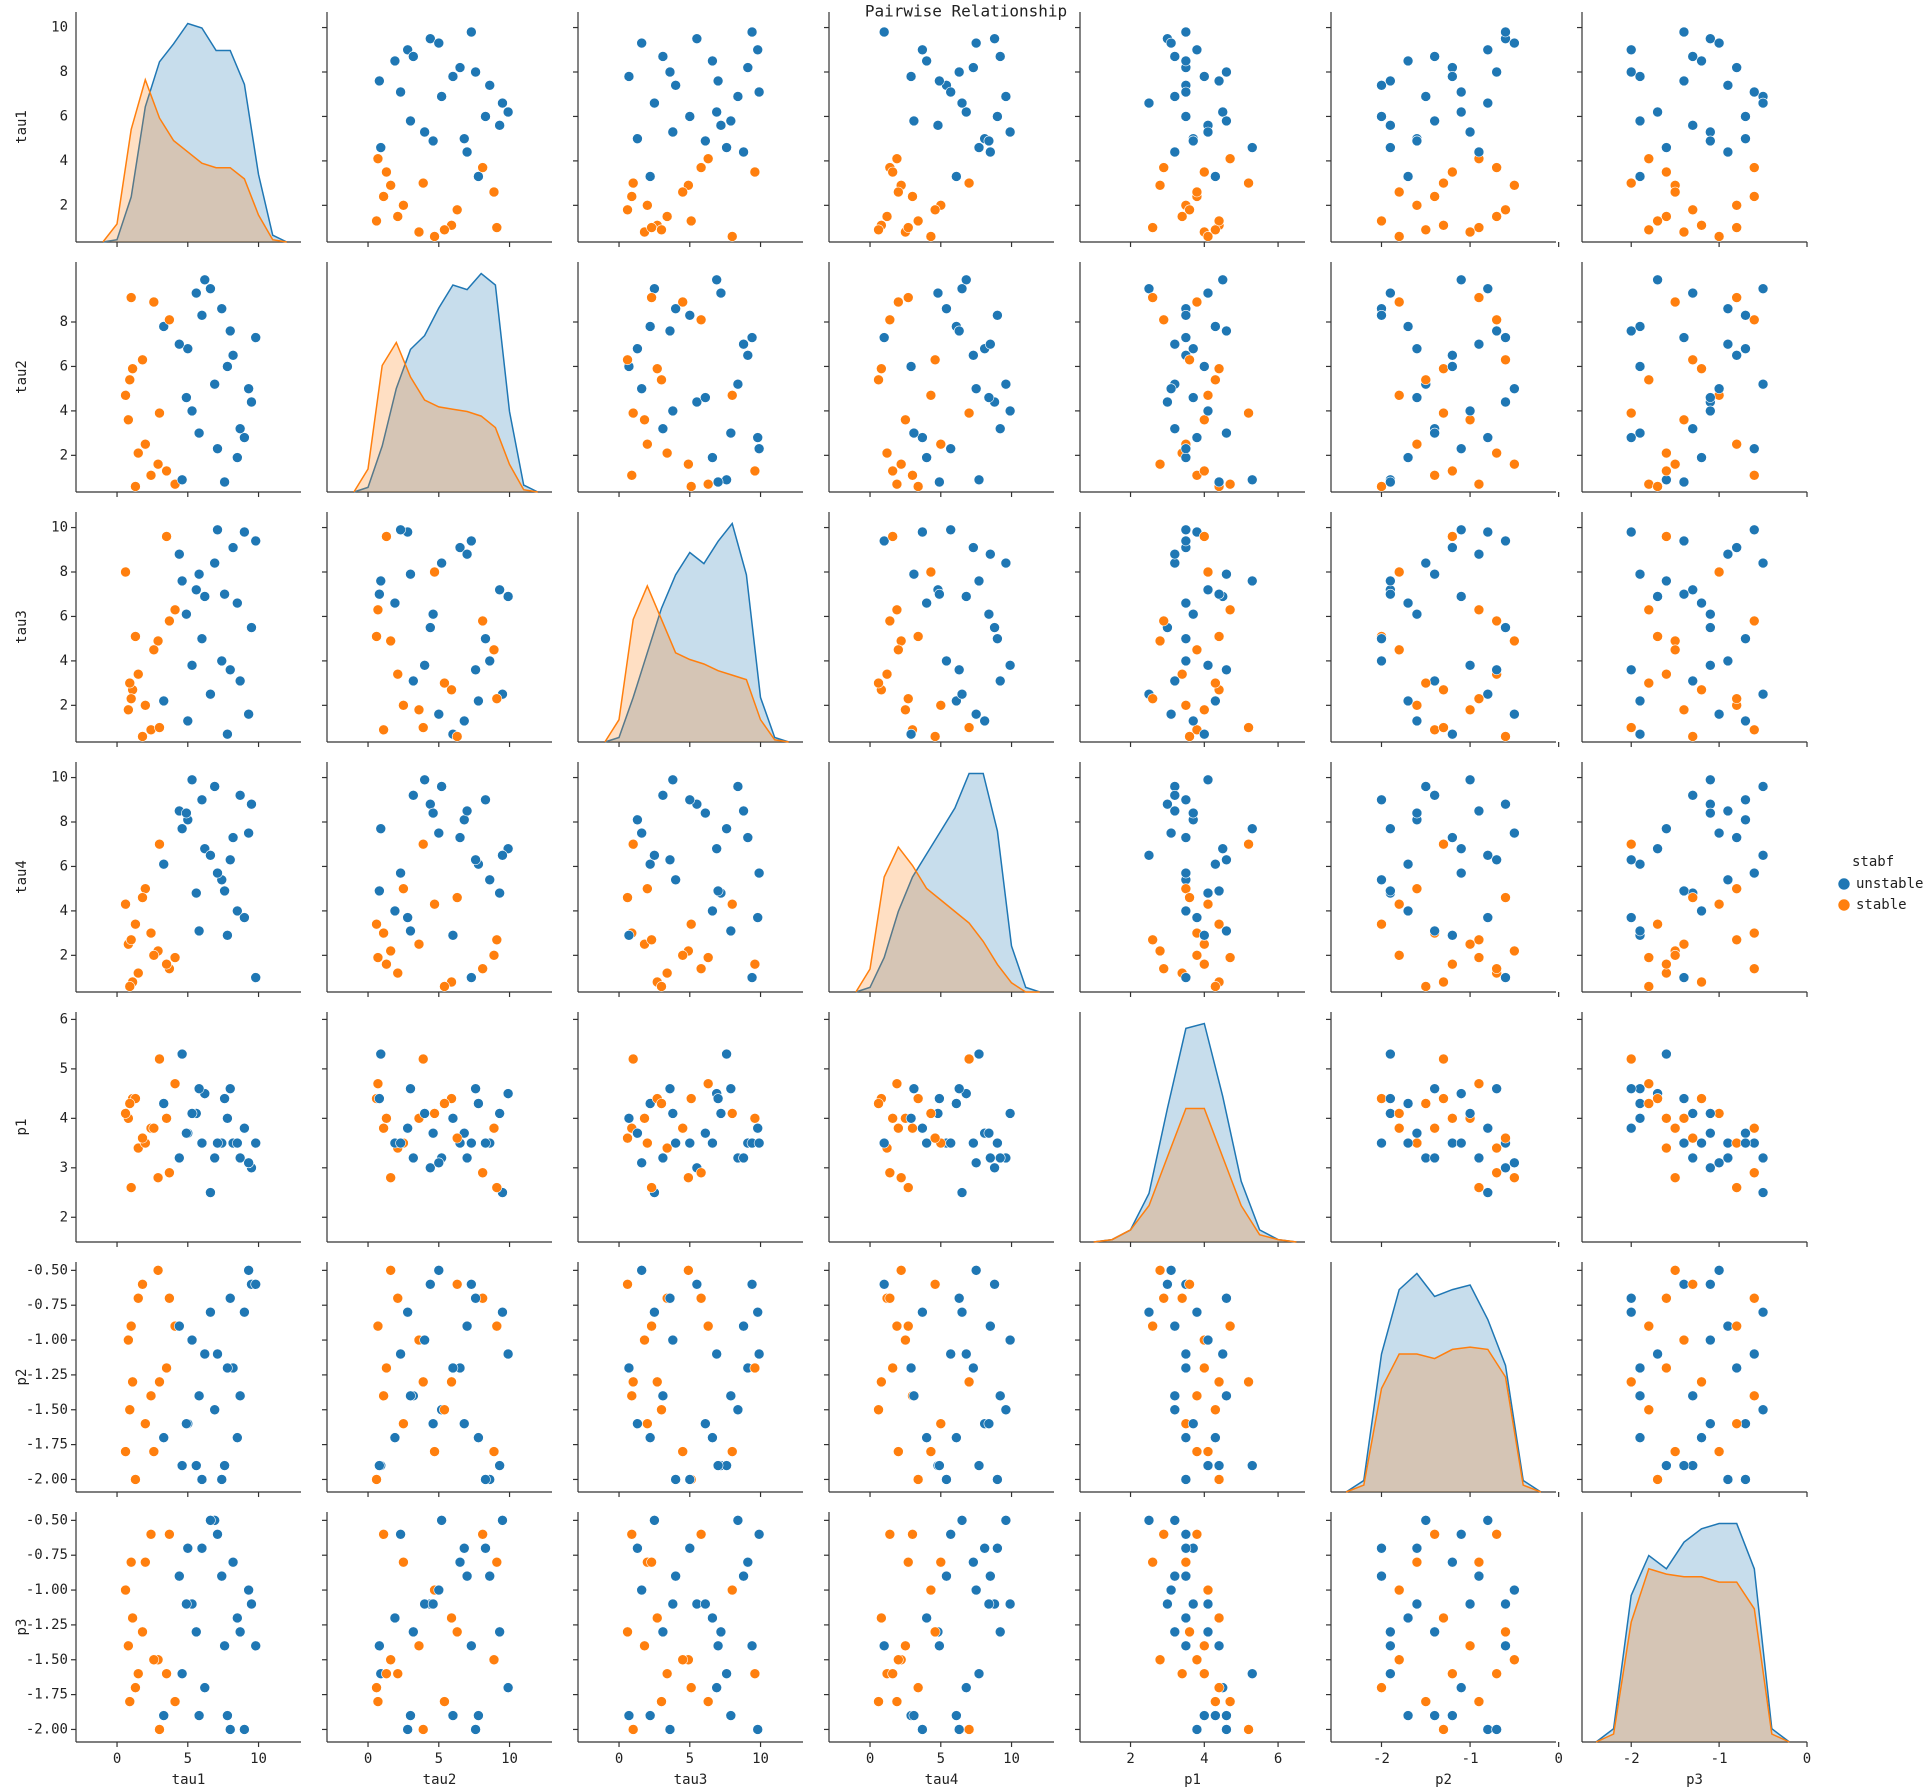  Describe the element at coordinates (1130, 1759) in the screenshot. I see `x-tick-label: 2` at that location.